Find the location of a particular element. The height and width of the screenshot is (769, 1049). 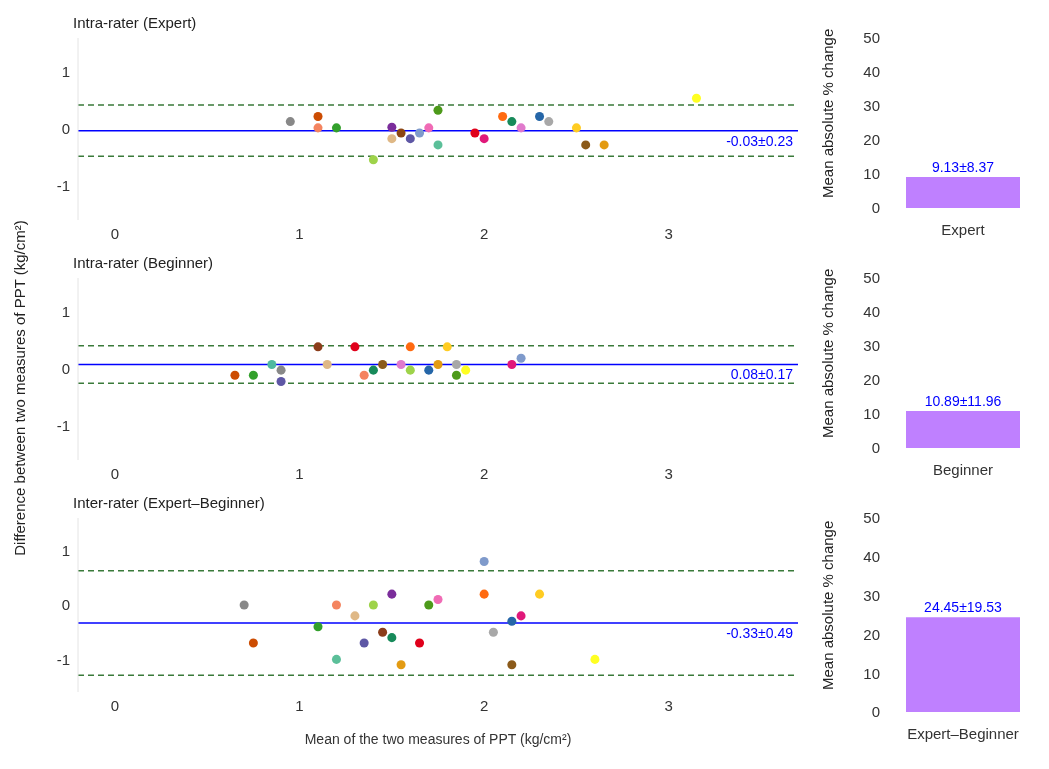

ref-line-label: -0.33±0.49 is located at coordinates (760, 632).